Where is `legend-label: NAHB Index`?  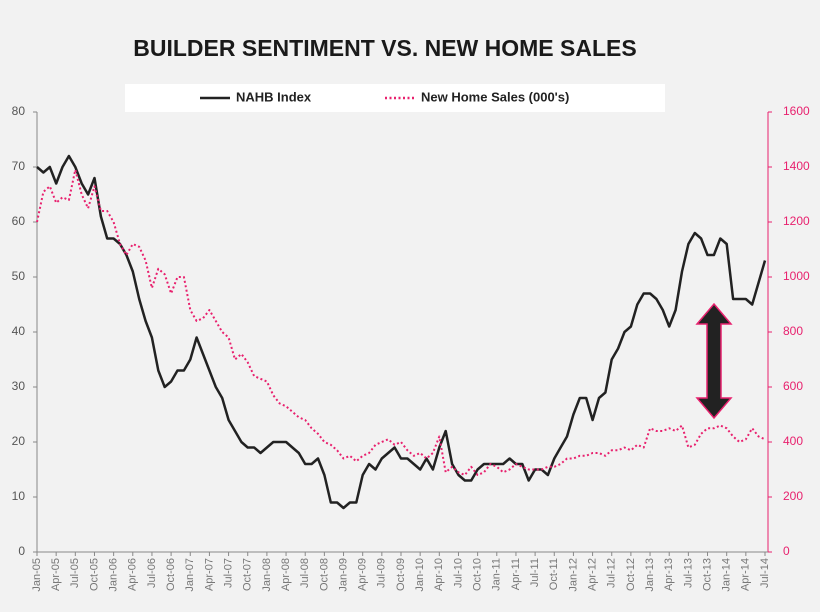
legend-label: NAHB Index is located at coordinates (274, 96).